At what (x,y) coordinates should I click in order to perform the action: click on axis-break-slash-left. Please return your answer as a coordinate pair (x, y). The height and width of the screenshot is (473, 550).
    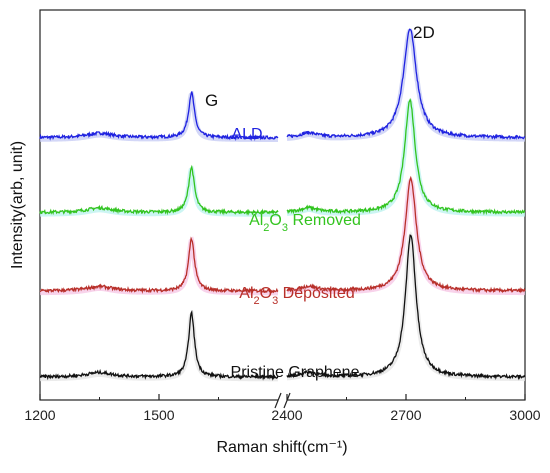
    Looking at the image, I should click on (278, 400).